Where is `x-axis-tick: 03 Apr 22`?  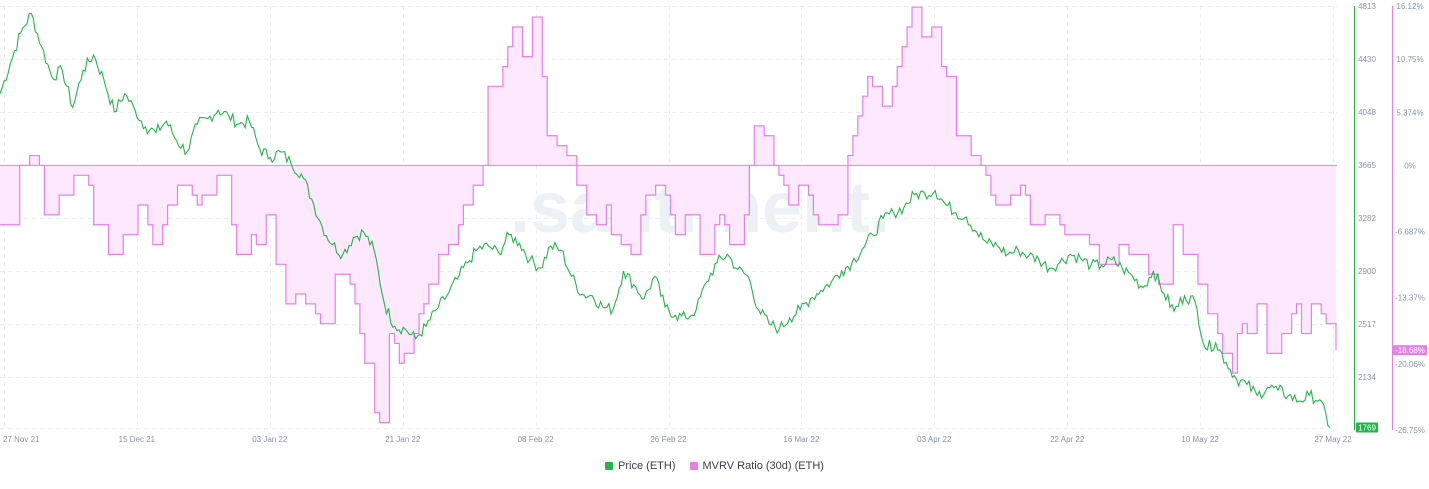 x-axis-tick: 03 Apr 22 is located at coordinates (934, 439).